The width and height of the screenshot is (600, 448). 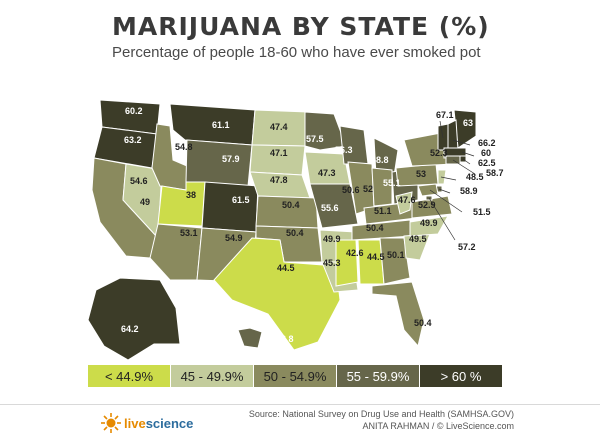 What do you see at coordinates (466, 161) in the screenshot?
I see `leader-line-ri` at bounding box center [466, 161].